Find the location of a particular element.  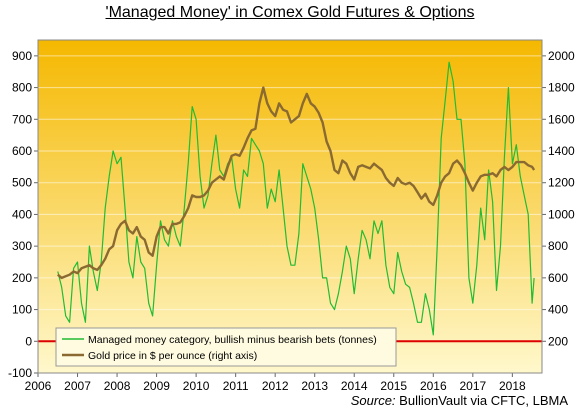

y-right-tick-label: 1400 is located at coordinates (561, 151).